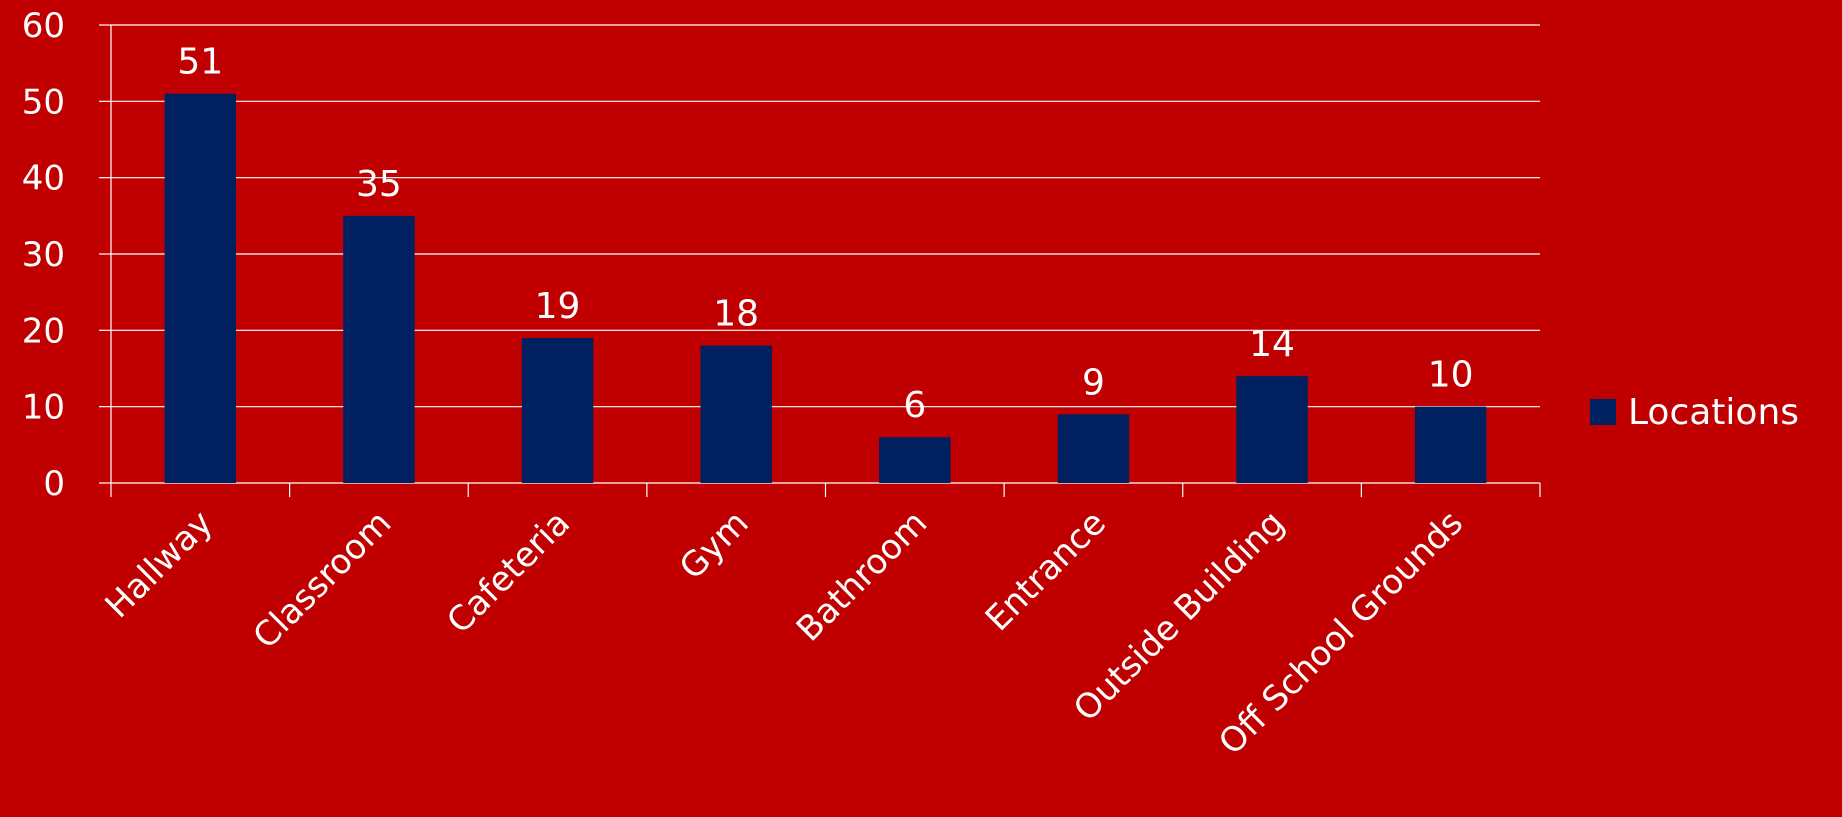  What do you see at coordinates (43, 331) in the screenshot?
I see `y-tick-label: 20` at bounding box center [43, 331].